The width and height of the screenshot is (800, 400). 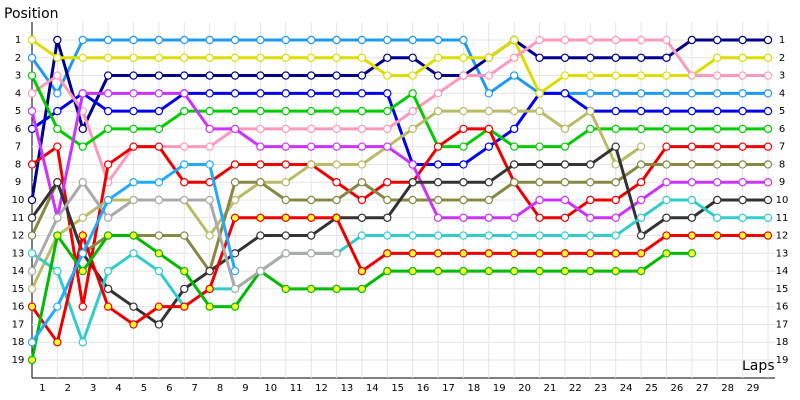 I want to click on x-tick-label: 5, so click(x=144, y=388).